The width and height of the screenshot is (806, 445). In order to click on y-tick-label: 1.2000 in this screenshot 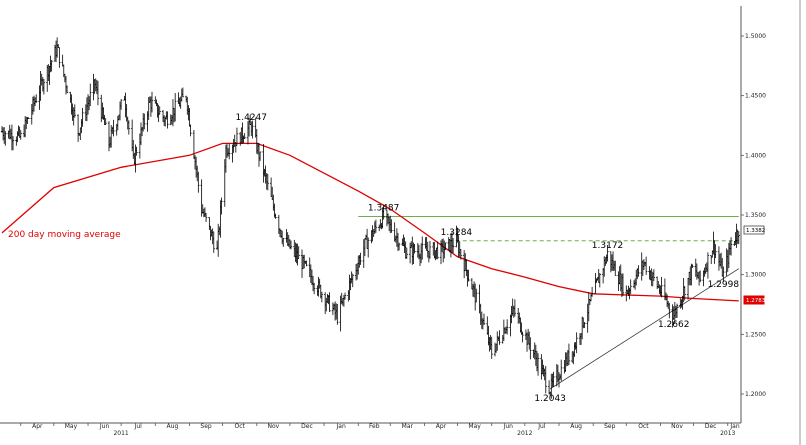, I will do `click(755, 394)`.